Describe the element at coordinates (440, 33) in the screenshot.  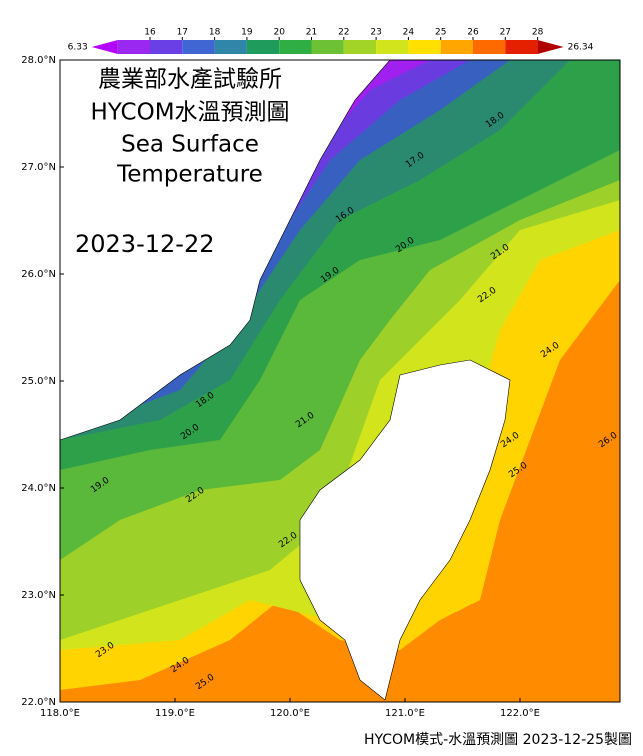
I see `colorbar-tick-label: 25` at that location.